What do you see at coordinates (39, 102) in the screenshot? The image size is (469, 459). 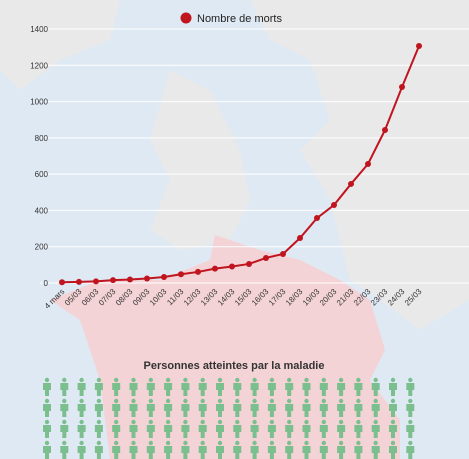 I see `y-tick-label: 1000` at bounding box center [39, 102].